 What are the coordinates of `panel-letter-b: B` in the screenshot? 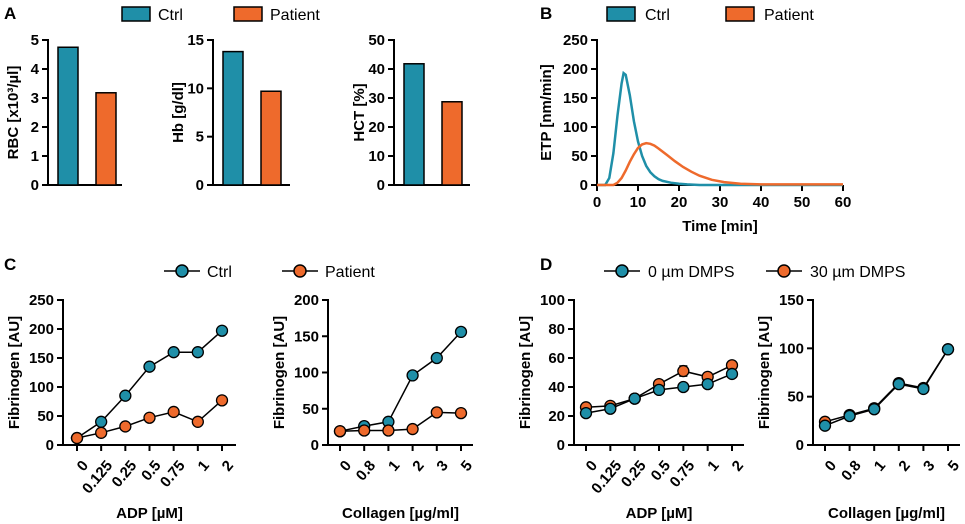 It's located at (546, 13).